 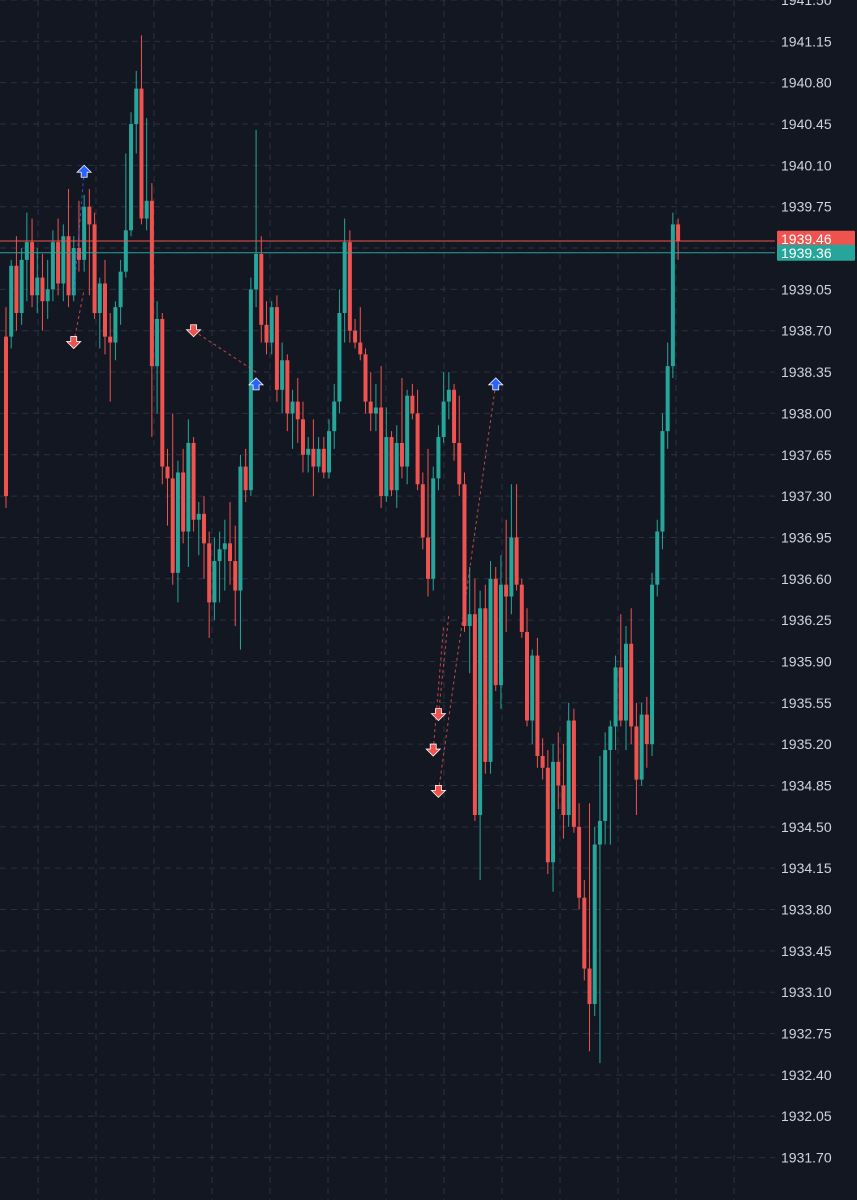 What do you see at coordinates (806, 951) in the screenshot?
I see `y-tick-label: 1933.45` at bounding box center [806, 951].